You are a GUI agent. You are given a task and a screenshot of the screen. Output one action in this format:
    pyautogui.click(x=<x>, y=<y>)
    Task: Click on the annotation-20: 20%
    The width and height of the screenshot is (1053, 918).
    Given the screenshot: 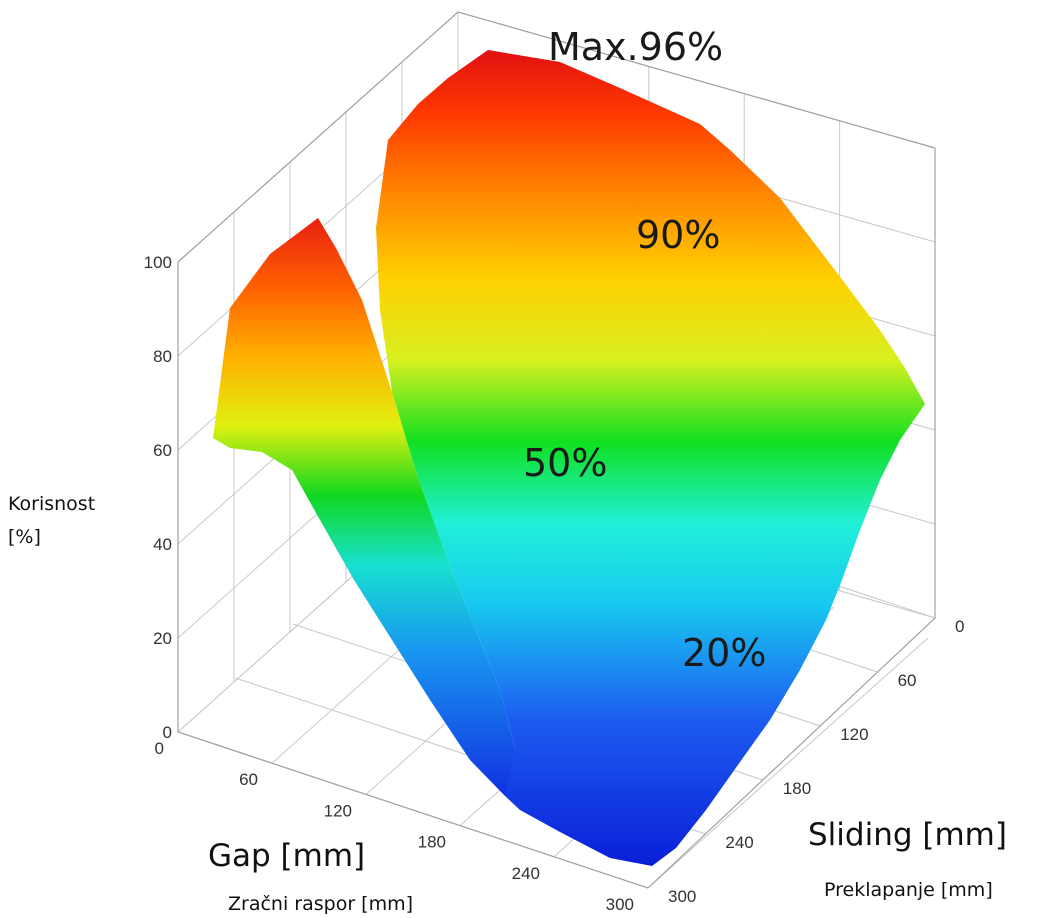 What is the action you would take?
    pyautogui.click(x=724, y=653)
    